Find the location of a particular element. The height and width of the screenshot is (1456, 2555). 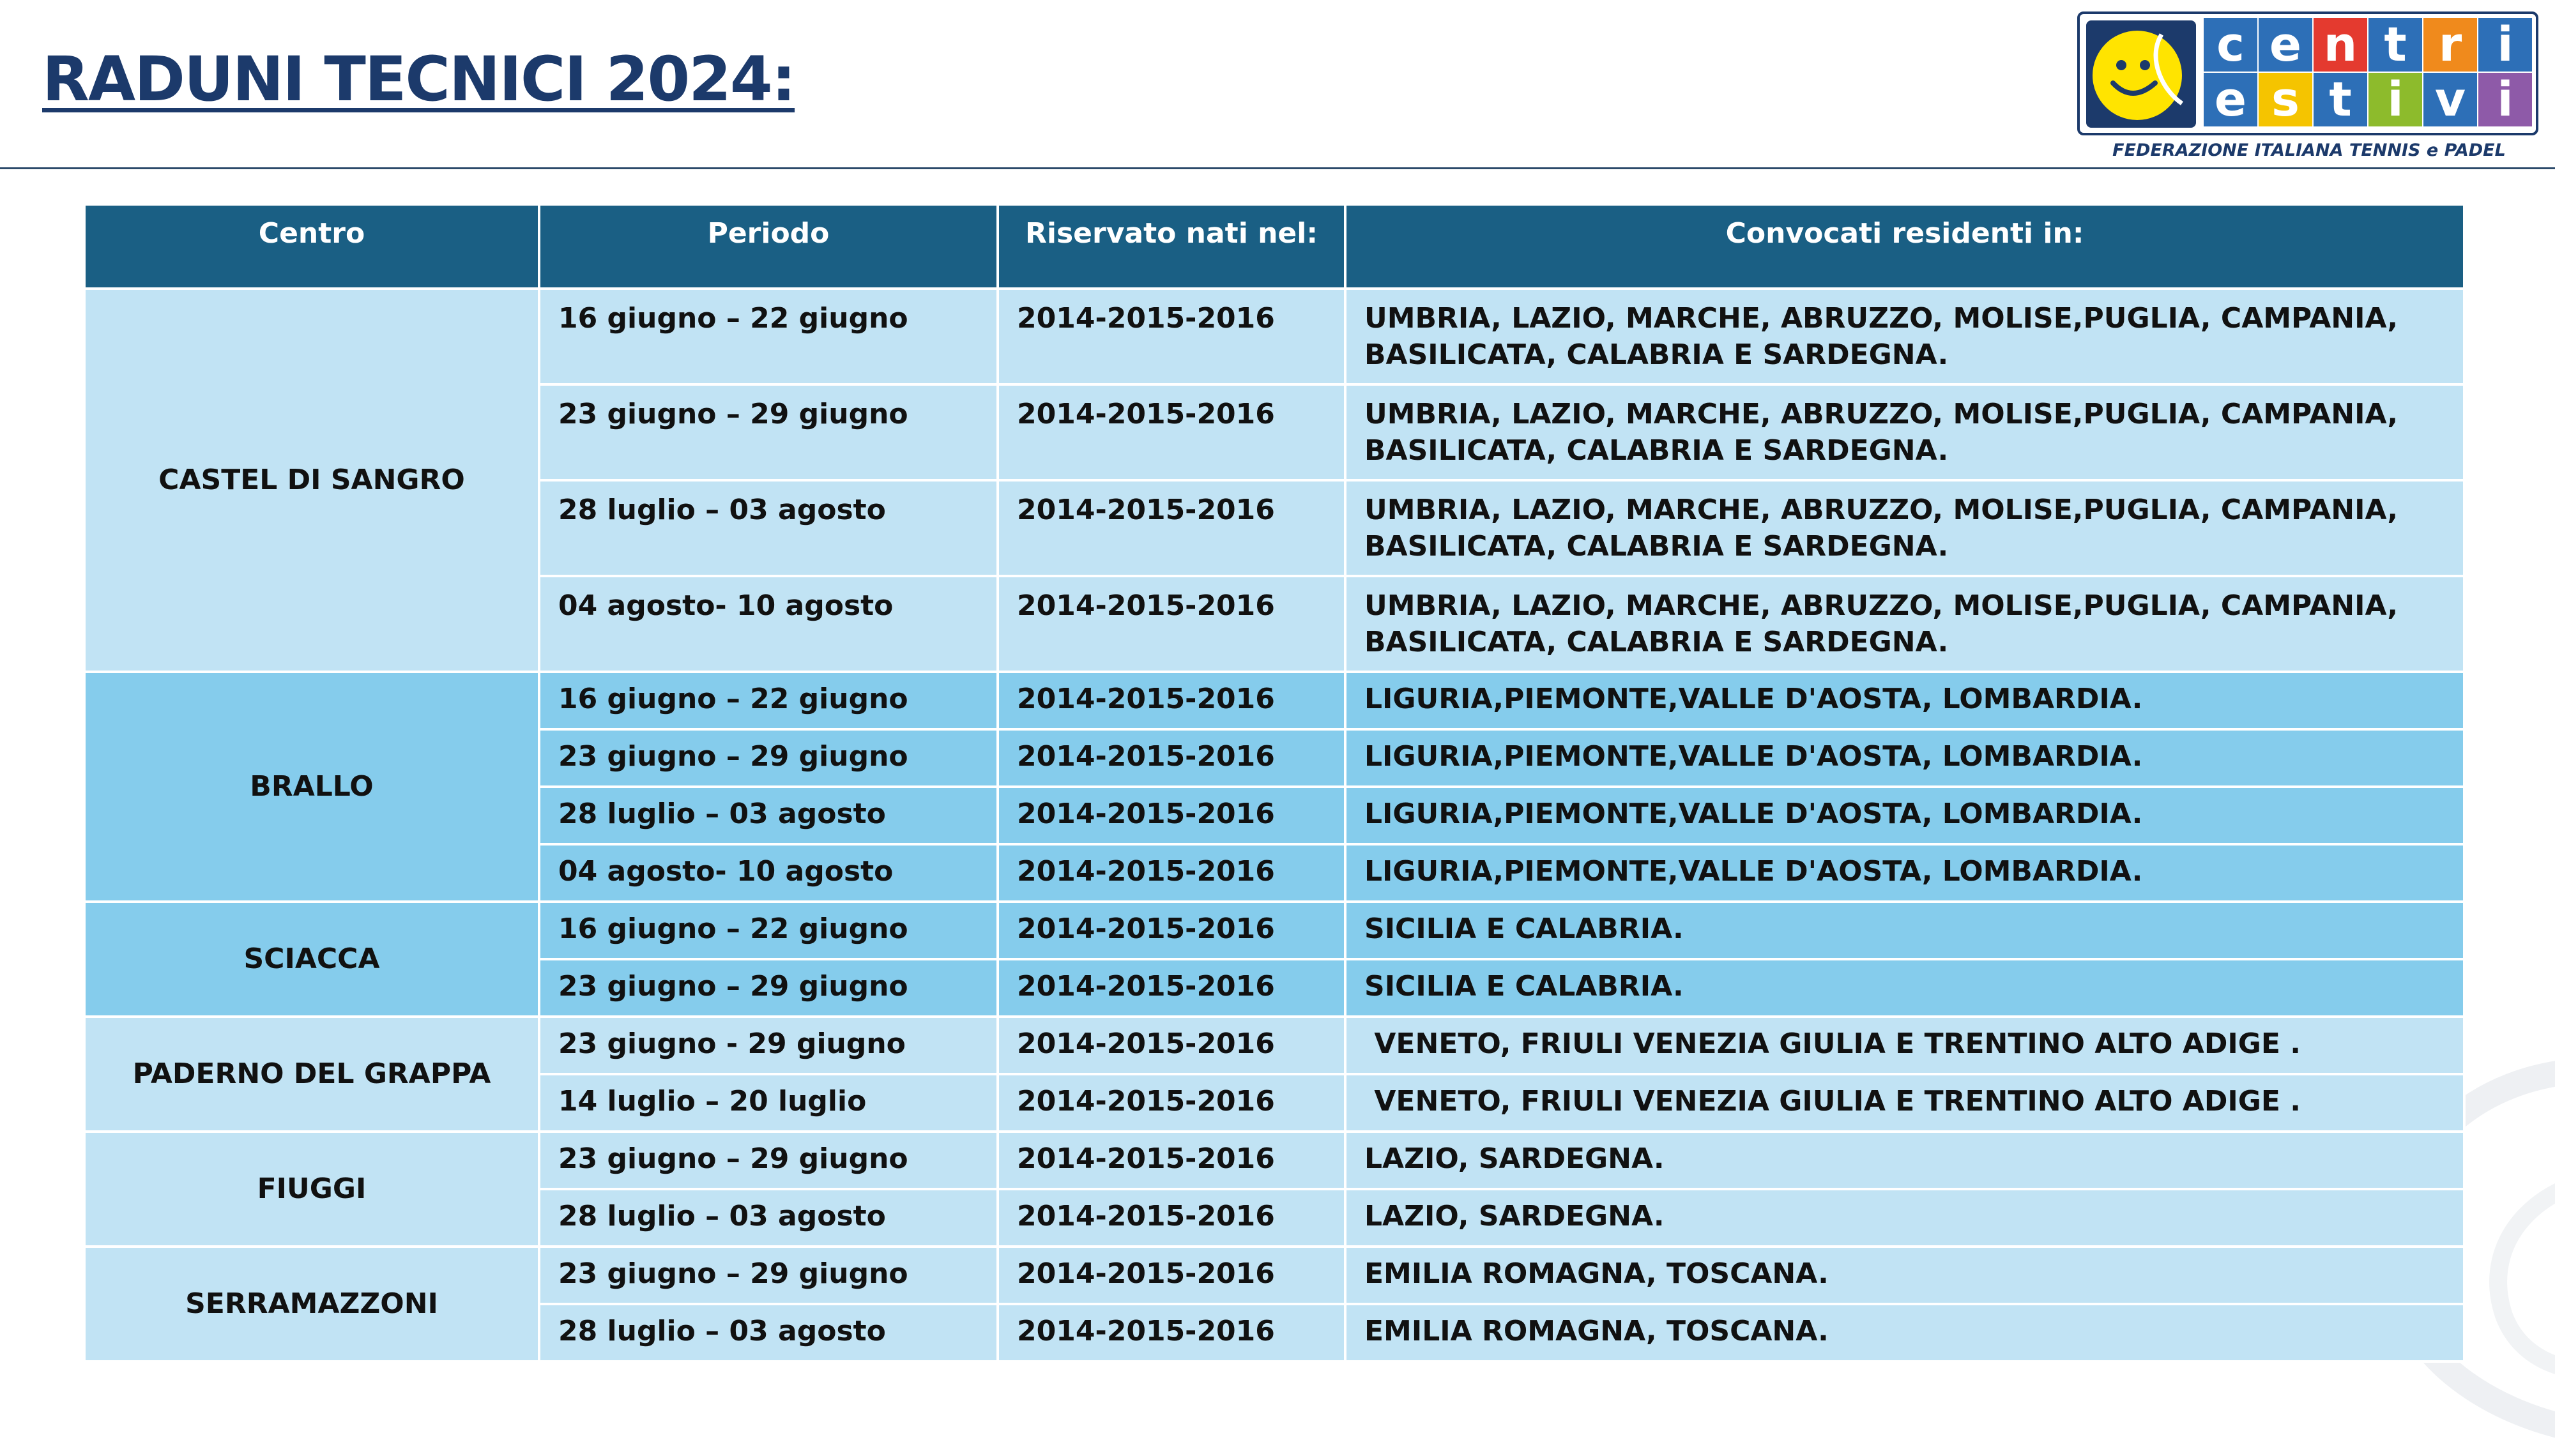

cell-periodo: 23 giugno - 29 giugno is located at coordinates (768, 1045).